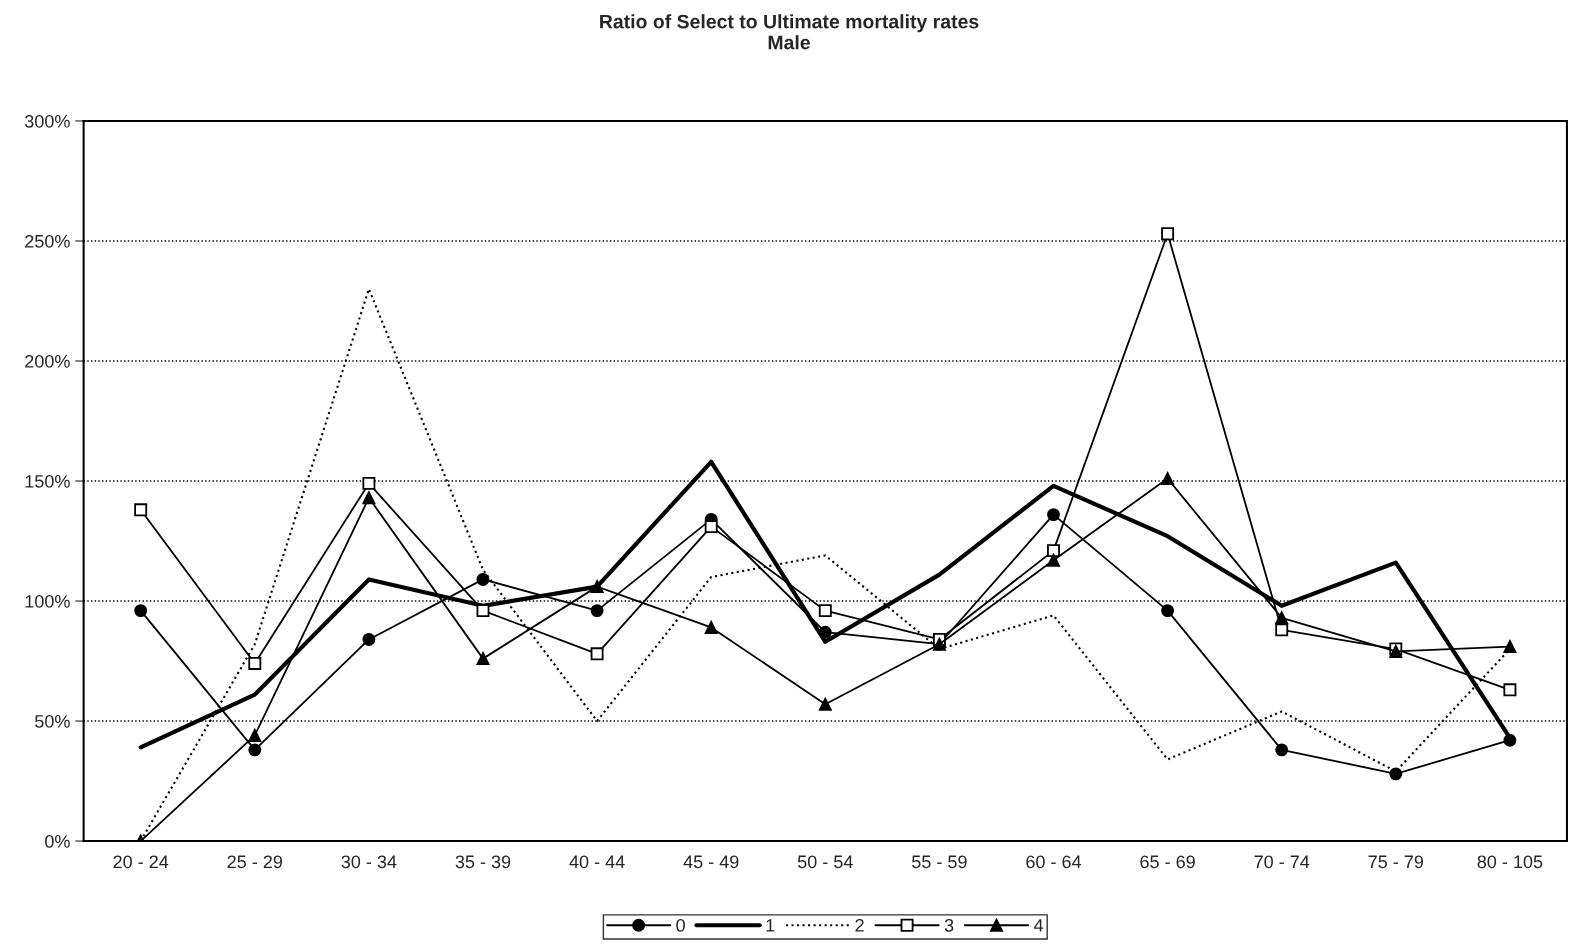  Describe the element at coordinates (789, 42) in the screenshot. I see `chart-subtitle: Male` at that location.